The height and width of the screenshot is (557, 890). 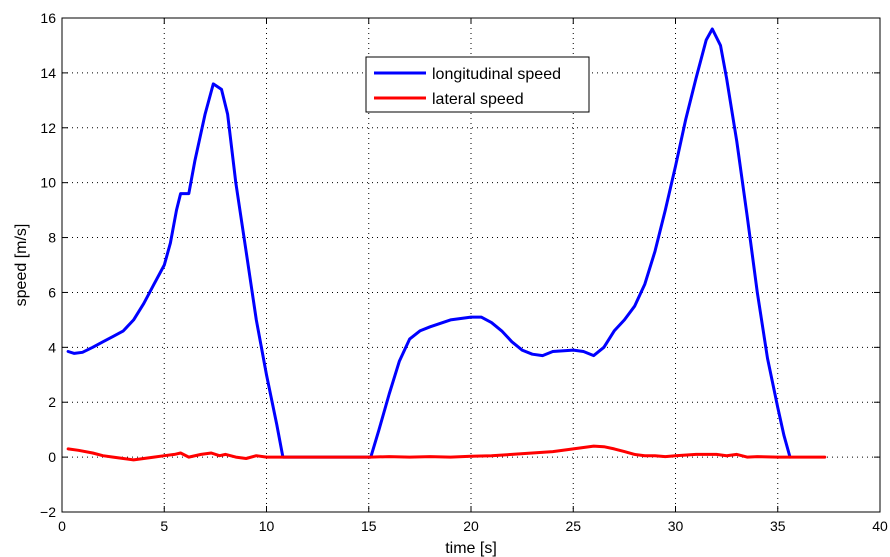 I want to click on y-tick-label: −2, so click(x=48, y=512).